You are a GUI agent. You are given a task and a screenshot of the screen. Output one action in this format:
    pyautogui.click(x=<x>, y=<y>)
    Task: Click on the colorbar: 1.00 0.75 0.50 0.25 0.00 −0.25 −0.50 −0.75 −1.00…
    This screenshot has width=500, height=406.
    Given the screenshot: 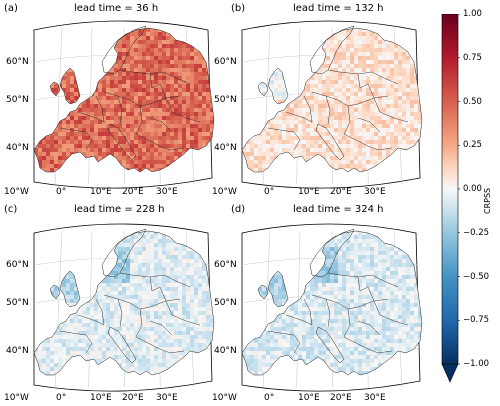 What is the action you would take?
    pyautogui.click(x=470, y=196)
    